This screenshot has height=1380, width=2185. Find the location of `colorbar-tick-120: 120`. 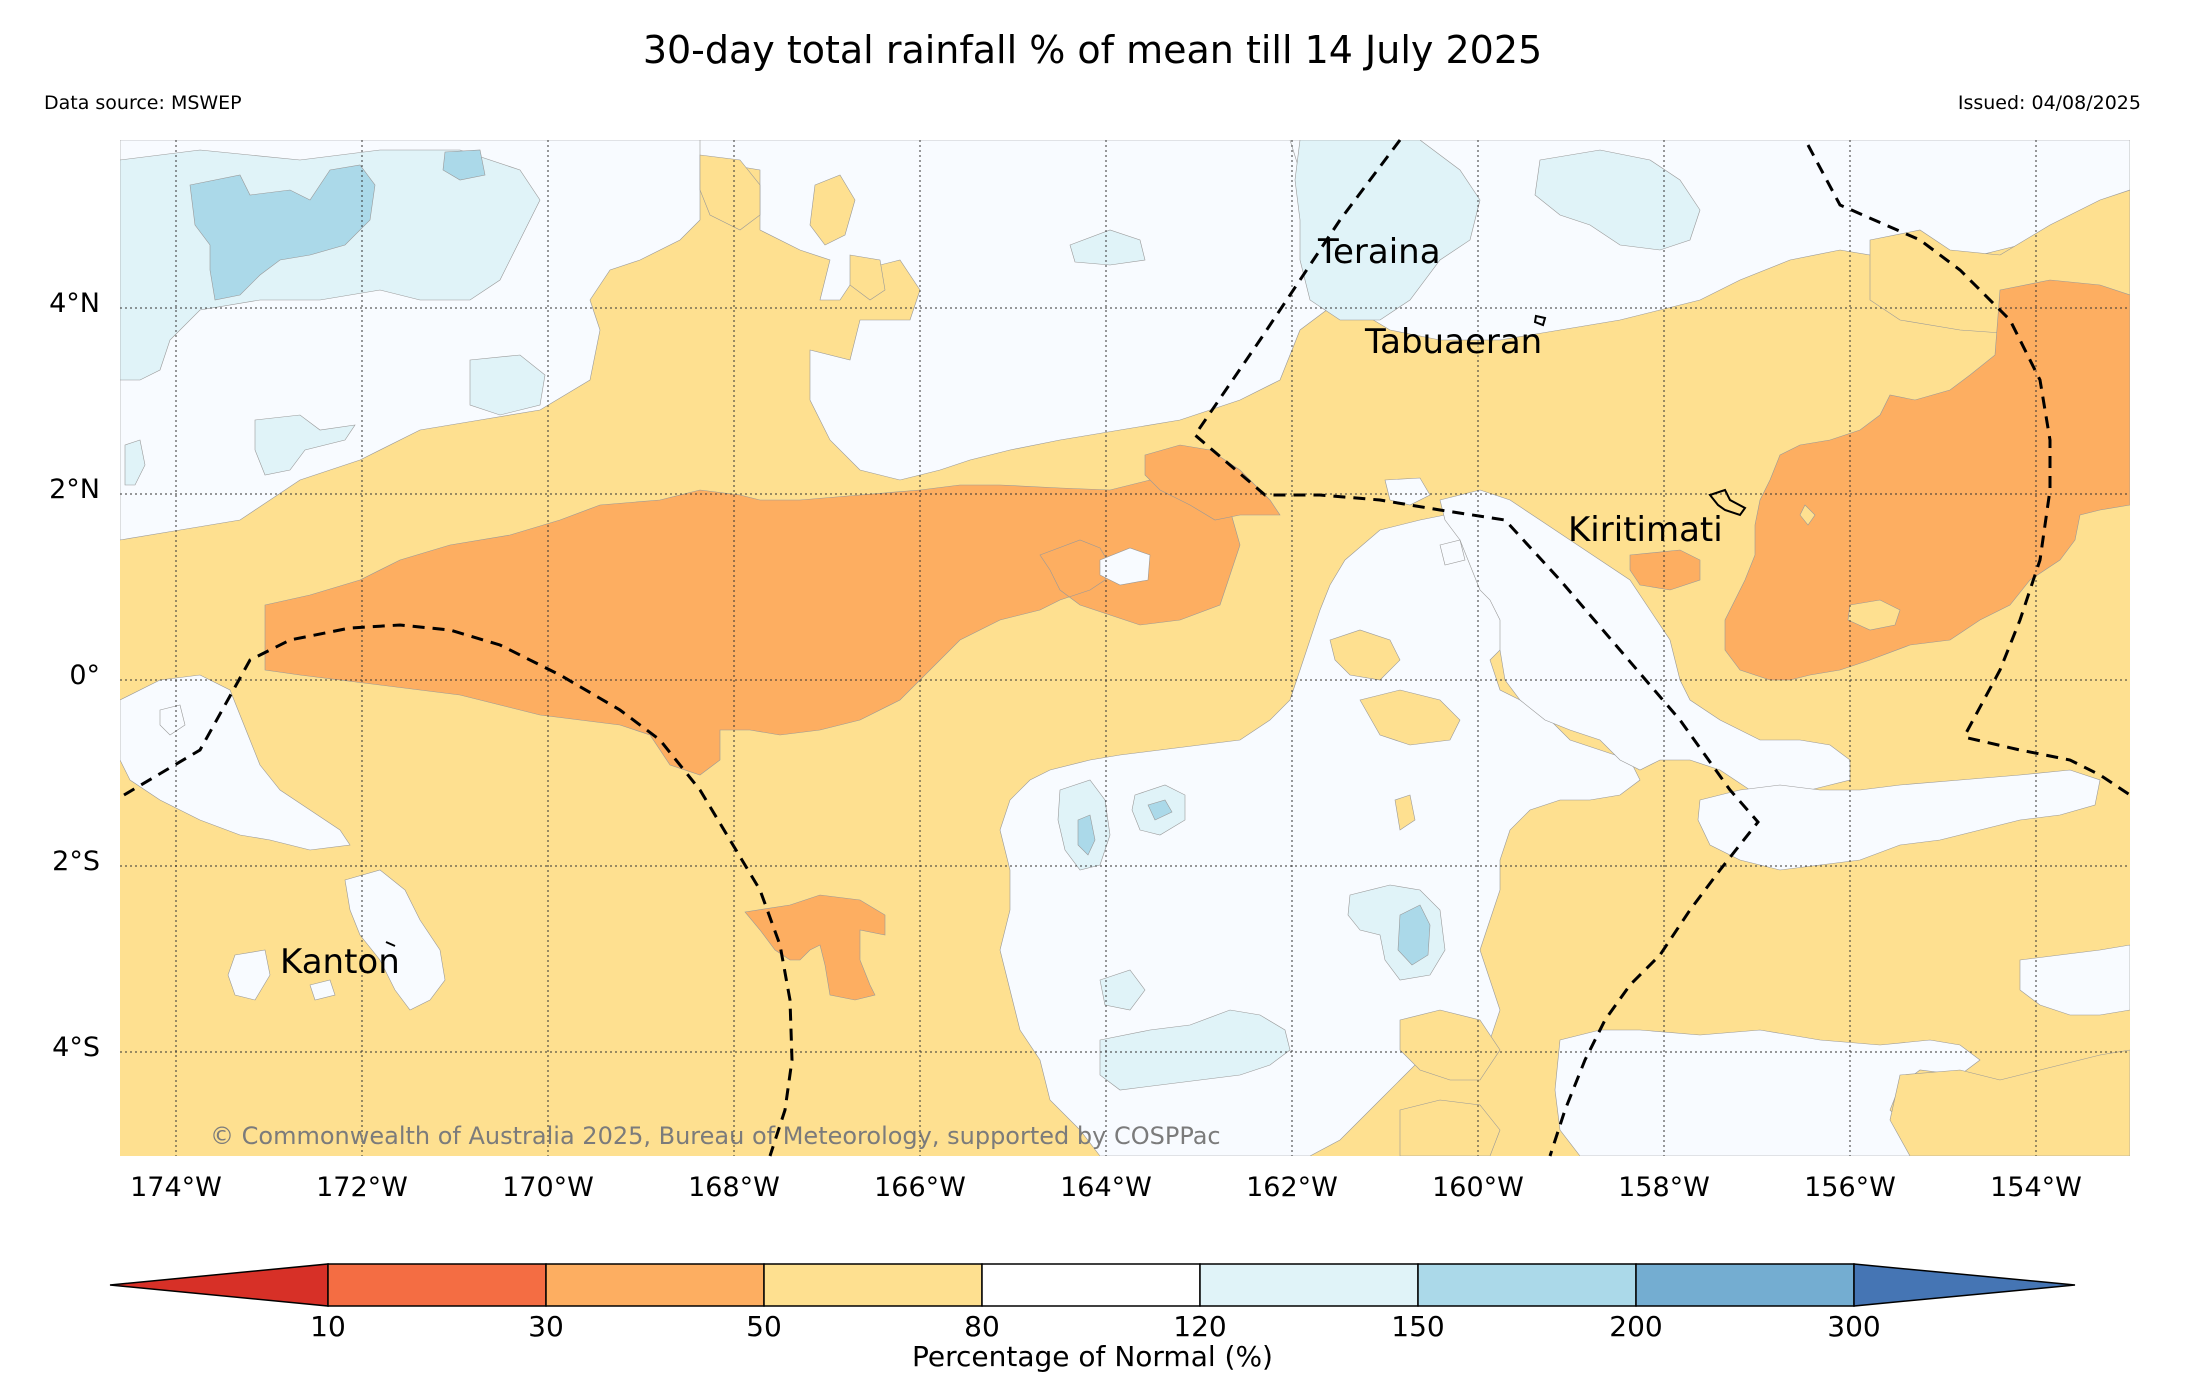

colorbar-tick-120: 120 is located at coordinates (1200, 1326).